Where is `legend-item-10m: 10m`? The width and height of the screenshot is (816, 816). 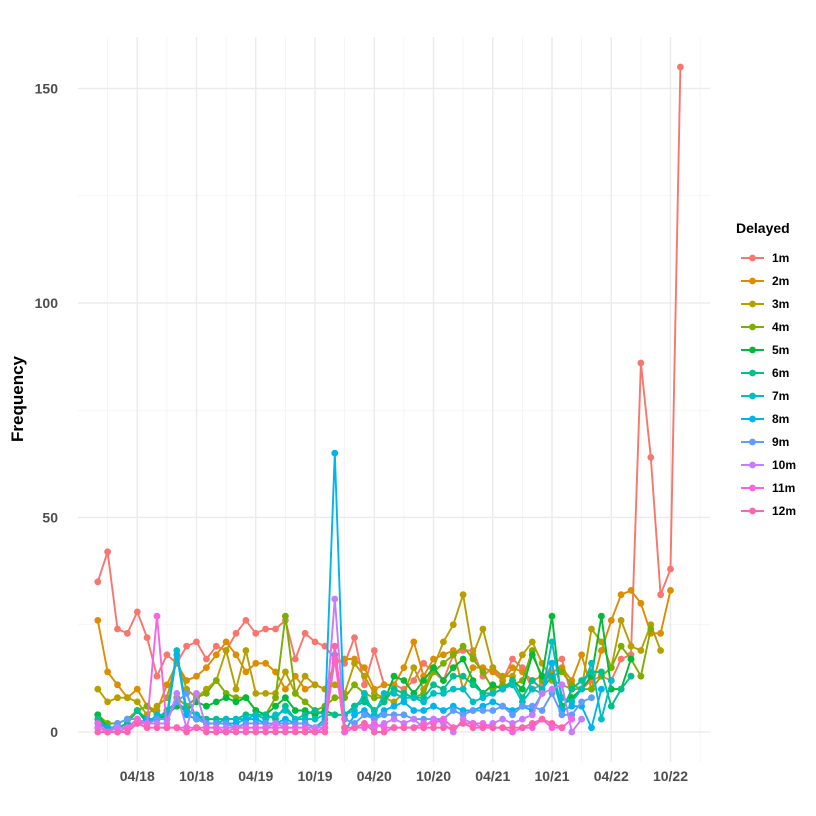
legend-item-10m: 10m is located at coordinates (768, 465).